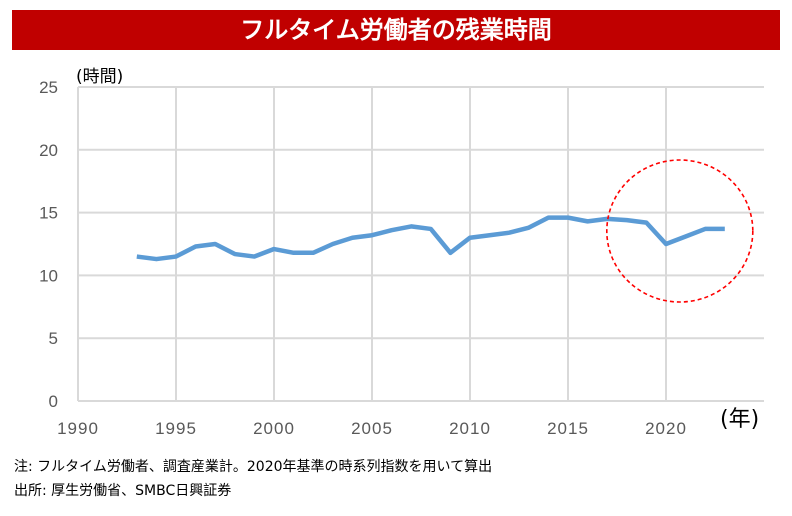 Image resolution: width=792 pixels, height=516 pixels. What do you see at coordinates (99, 77) in the screenshot?
I see `y-axis-label: (時間)` at bounding box center [99, 77].